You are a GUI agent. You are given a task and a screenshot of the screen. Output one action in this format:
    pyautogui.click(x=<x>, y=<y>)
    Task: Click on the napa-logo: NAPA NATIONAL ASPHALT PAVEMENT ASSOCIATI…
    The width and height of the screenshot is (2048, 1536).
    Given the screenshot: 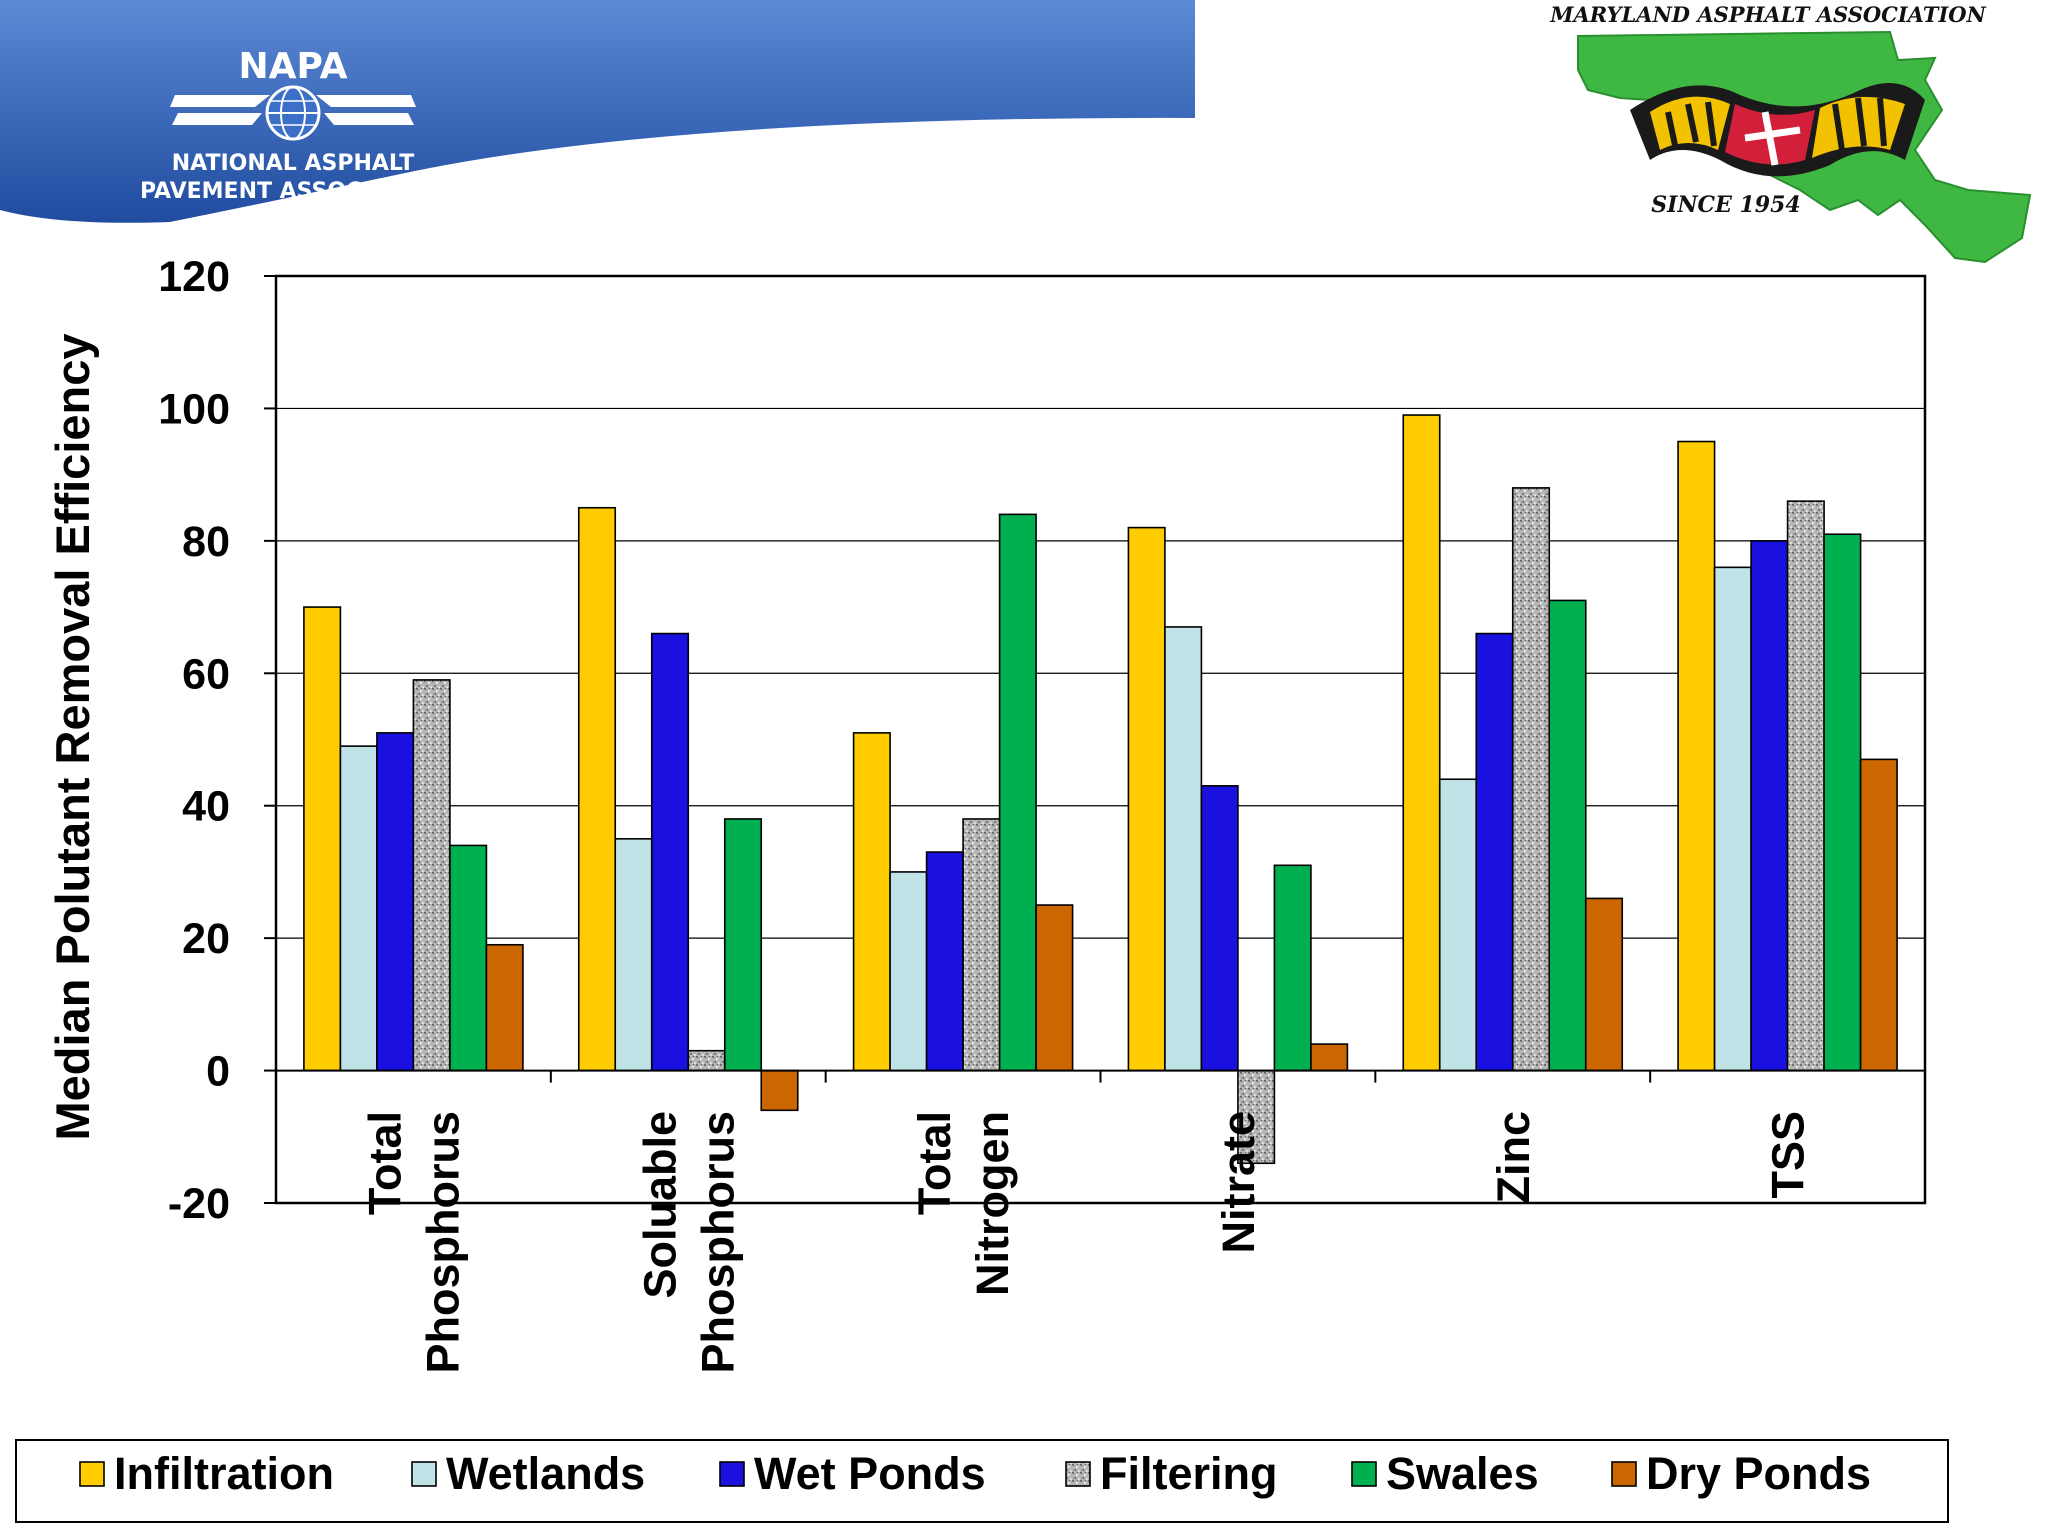 What is the action you would take?
    pyautogui.click(x=293, y=125)
    